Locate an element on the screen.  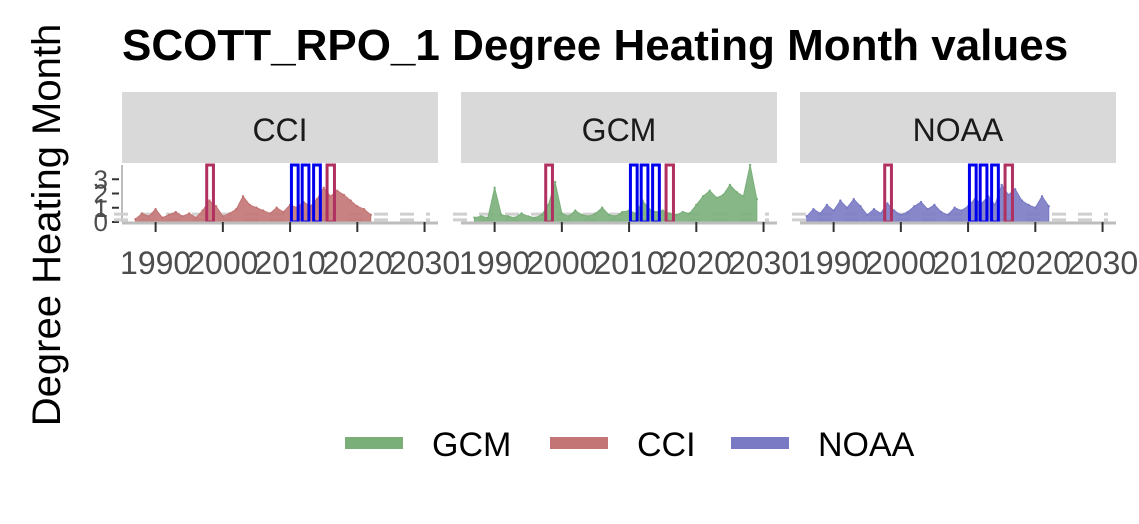
legend-label-noaa: NOAA is located at coordinates (866, 445).